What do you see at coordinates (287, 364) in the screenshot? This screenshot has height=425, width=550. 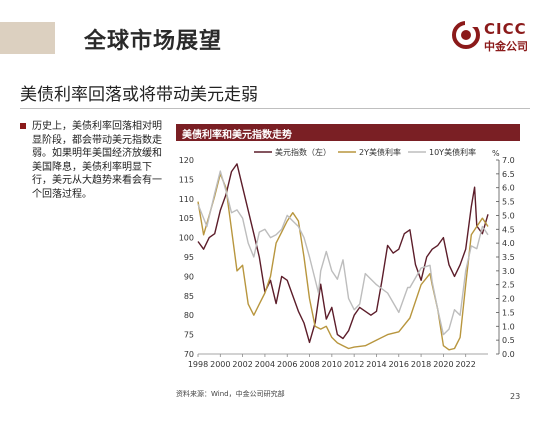 I see `x-tick-label: 2006` at bounding box center [287, 364].